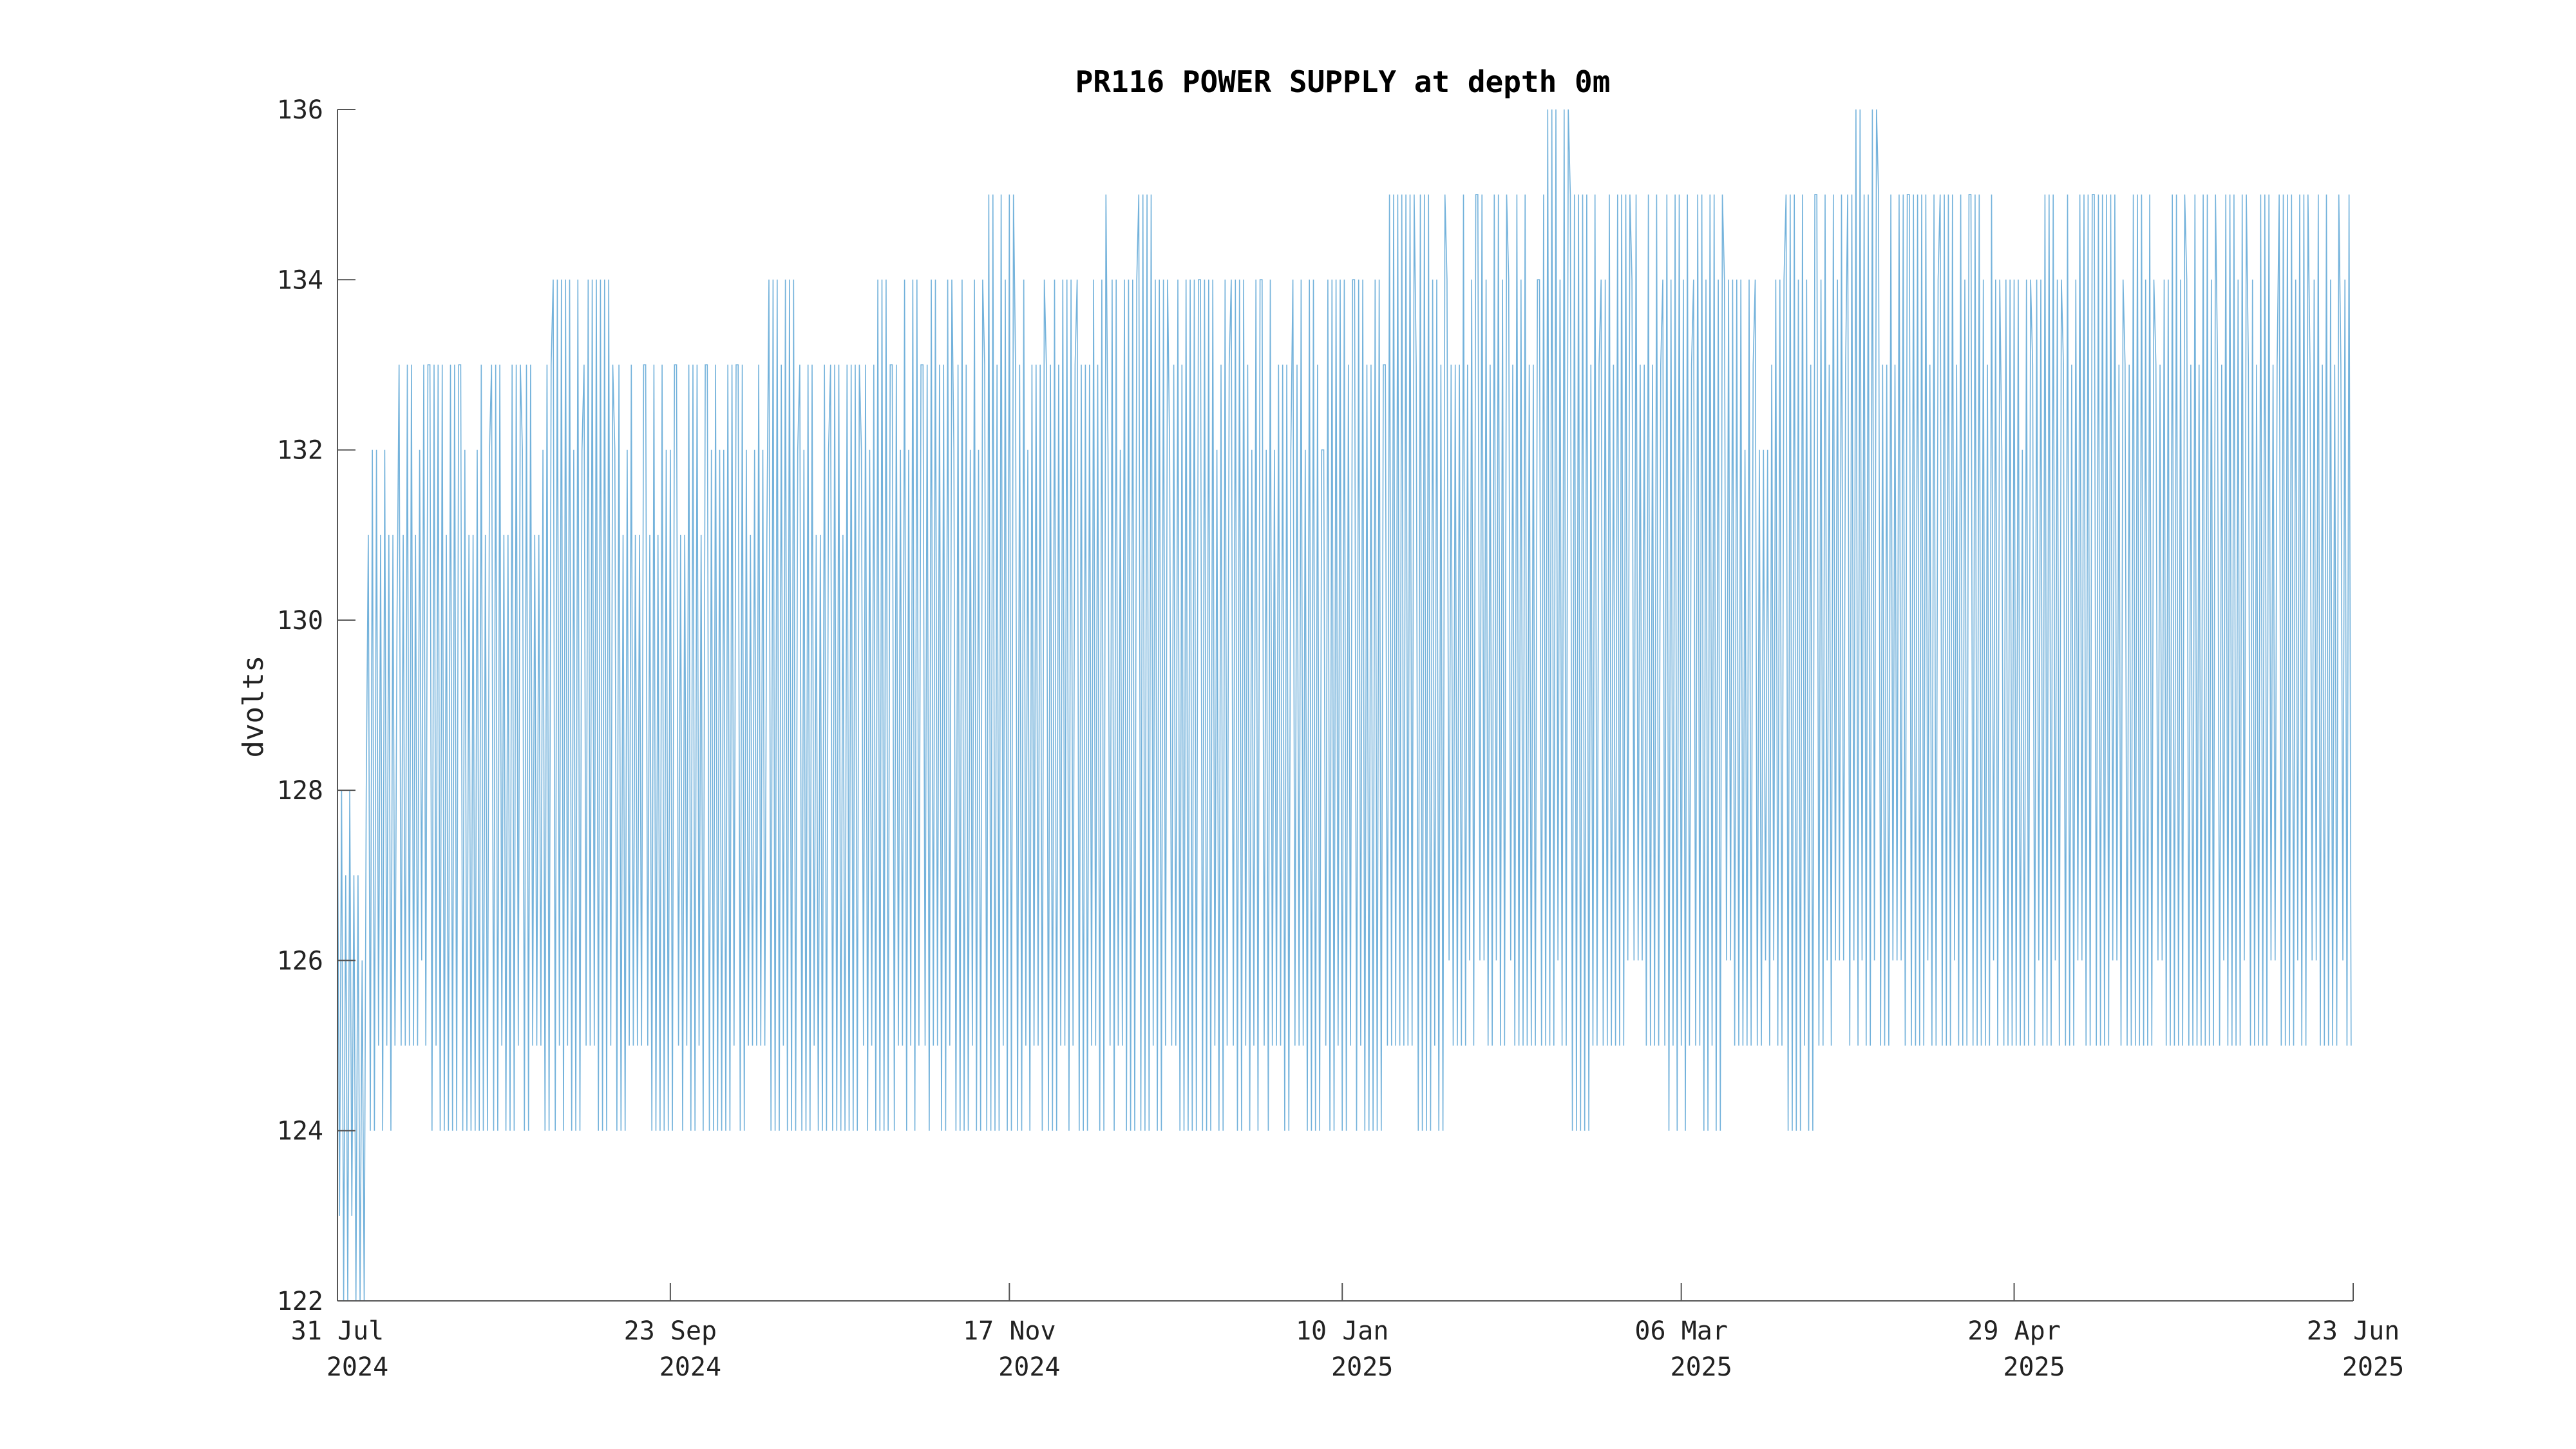 The width and height of the screenshot is (2576, 1449). Describe the element at coordinates (670, 1331) in the screenshot. I see `x-tick-label-day: 23 Sep` at that location.